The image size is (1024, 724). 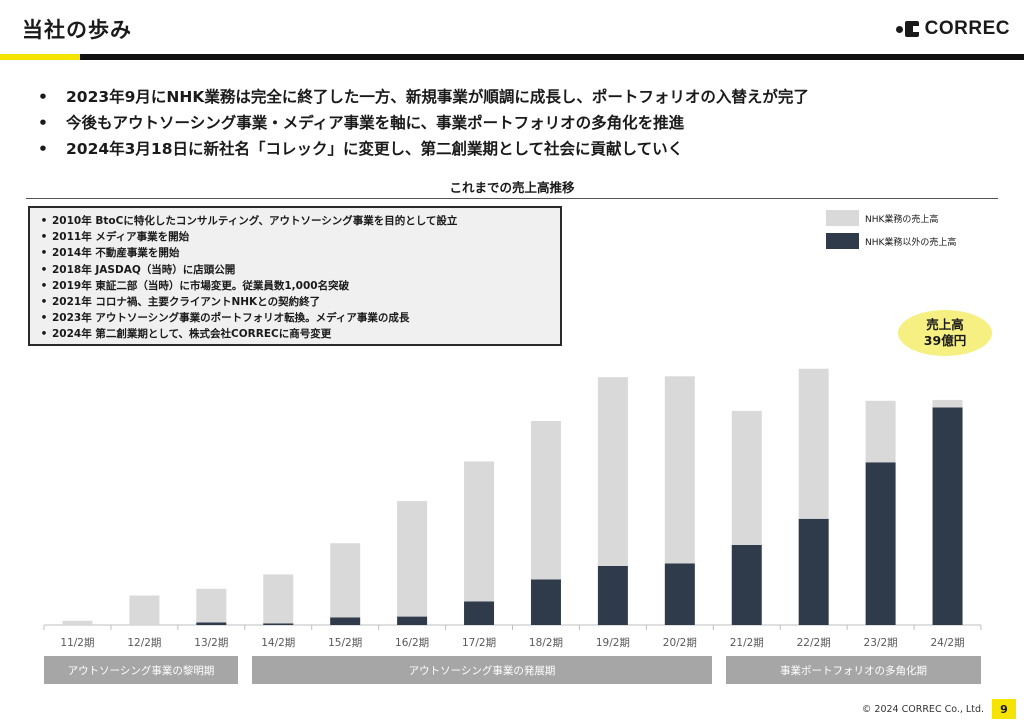 I want to click on history-item: 2019年 東証二部（当時）に市場変更。従業員数1,000名突破, so click(x=295, y=286).